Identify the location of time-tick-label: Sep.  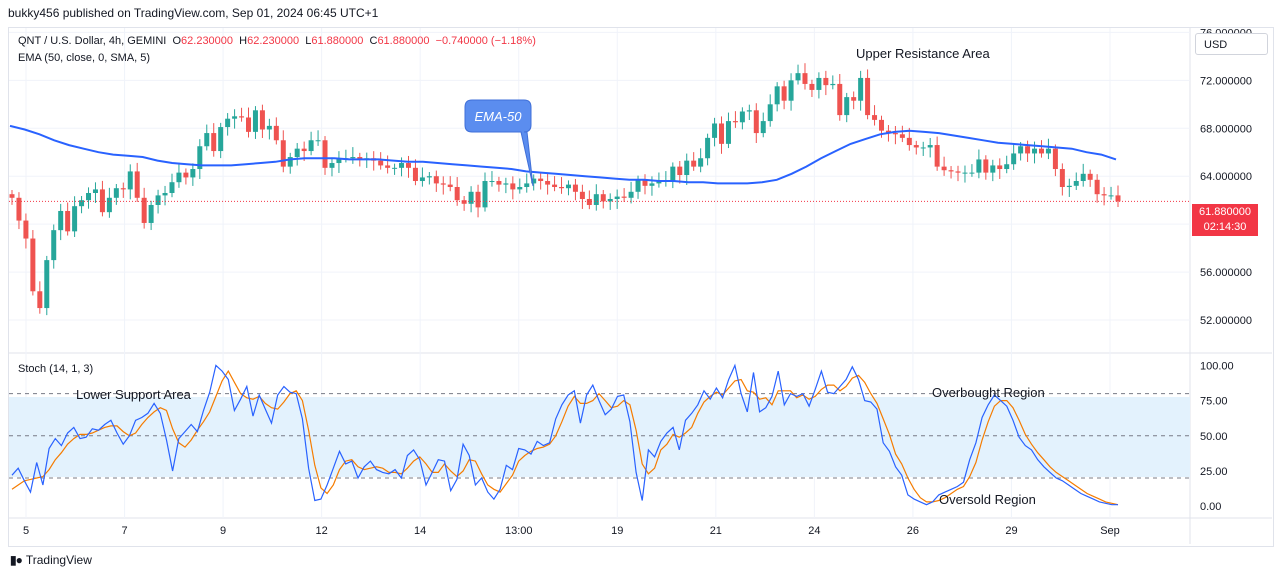
(1110, 531).